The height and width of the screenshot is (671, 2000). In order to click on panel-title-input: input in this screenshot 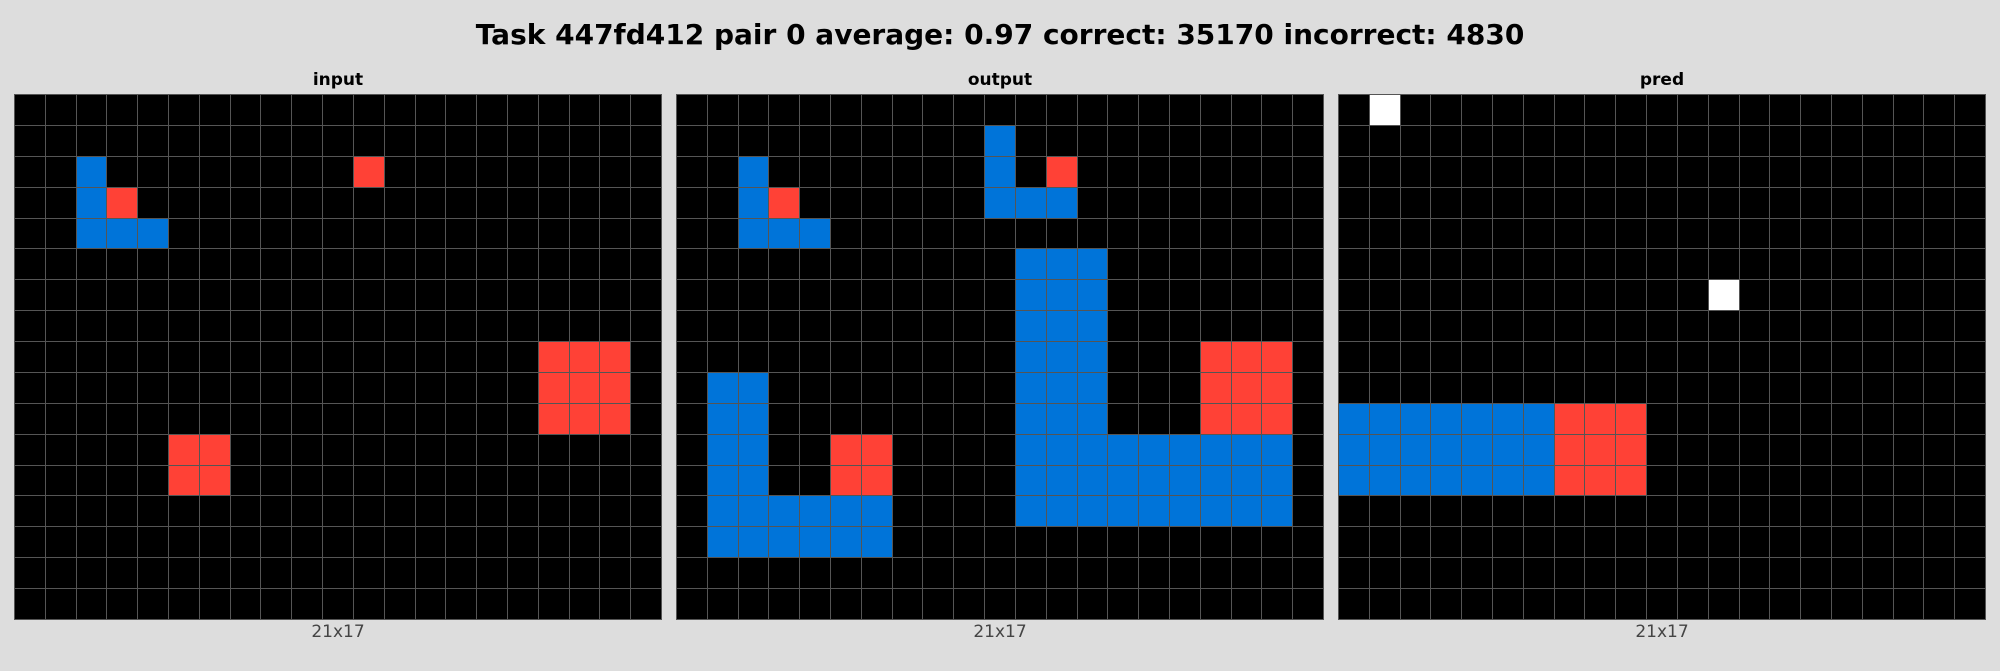, I will do `click(338, 80)`.